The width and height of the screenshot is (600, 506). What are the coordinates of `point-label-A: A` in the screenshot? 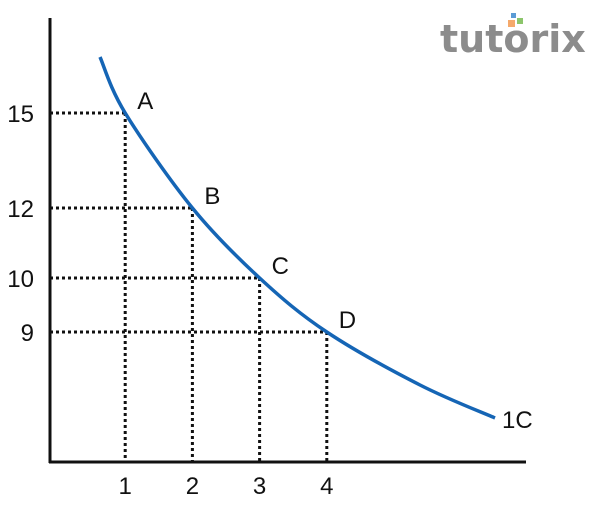 It's located at (145, 101).